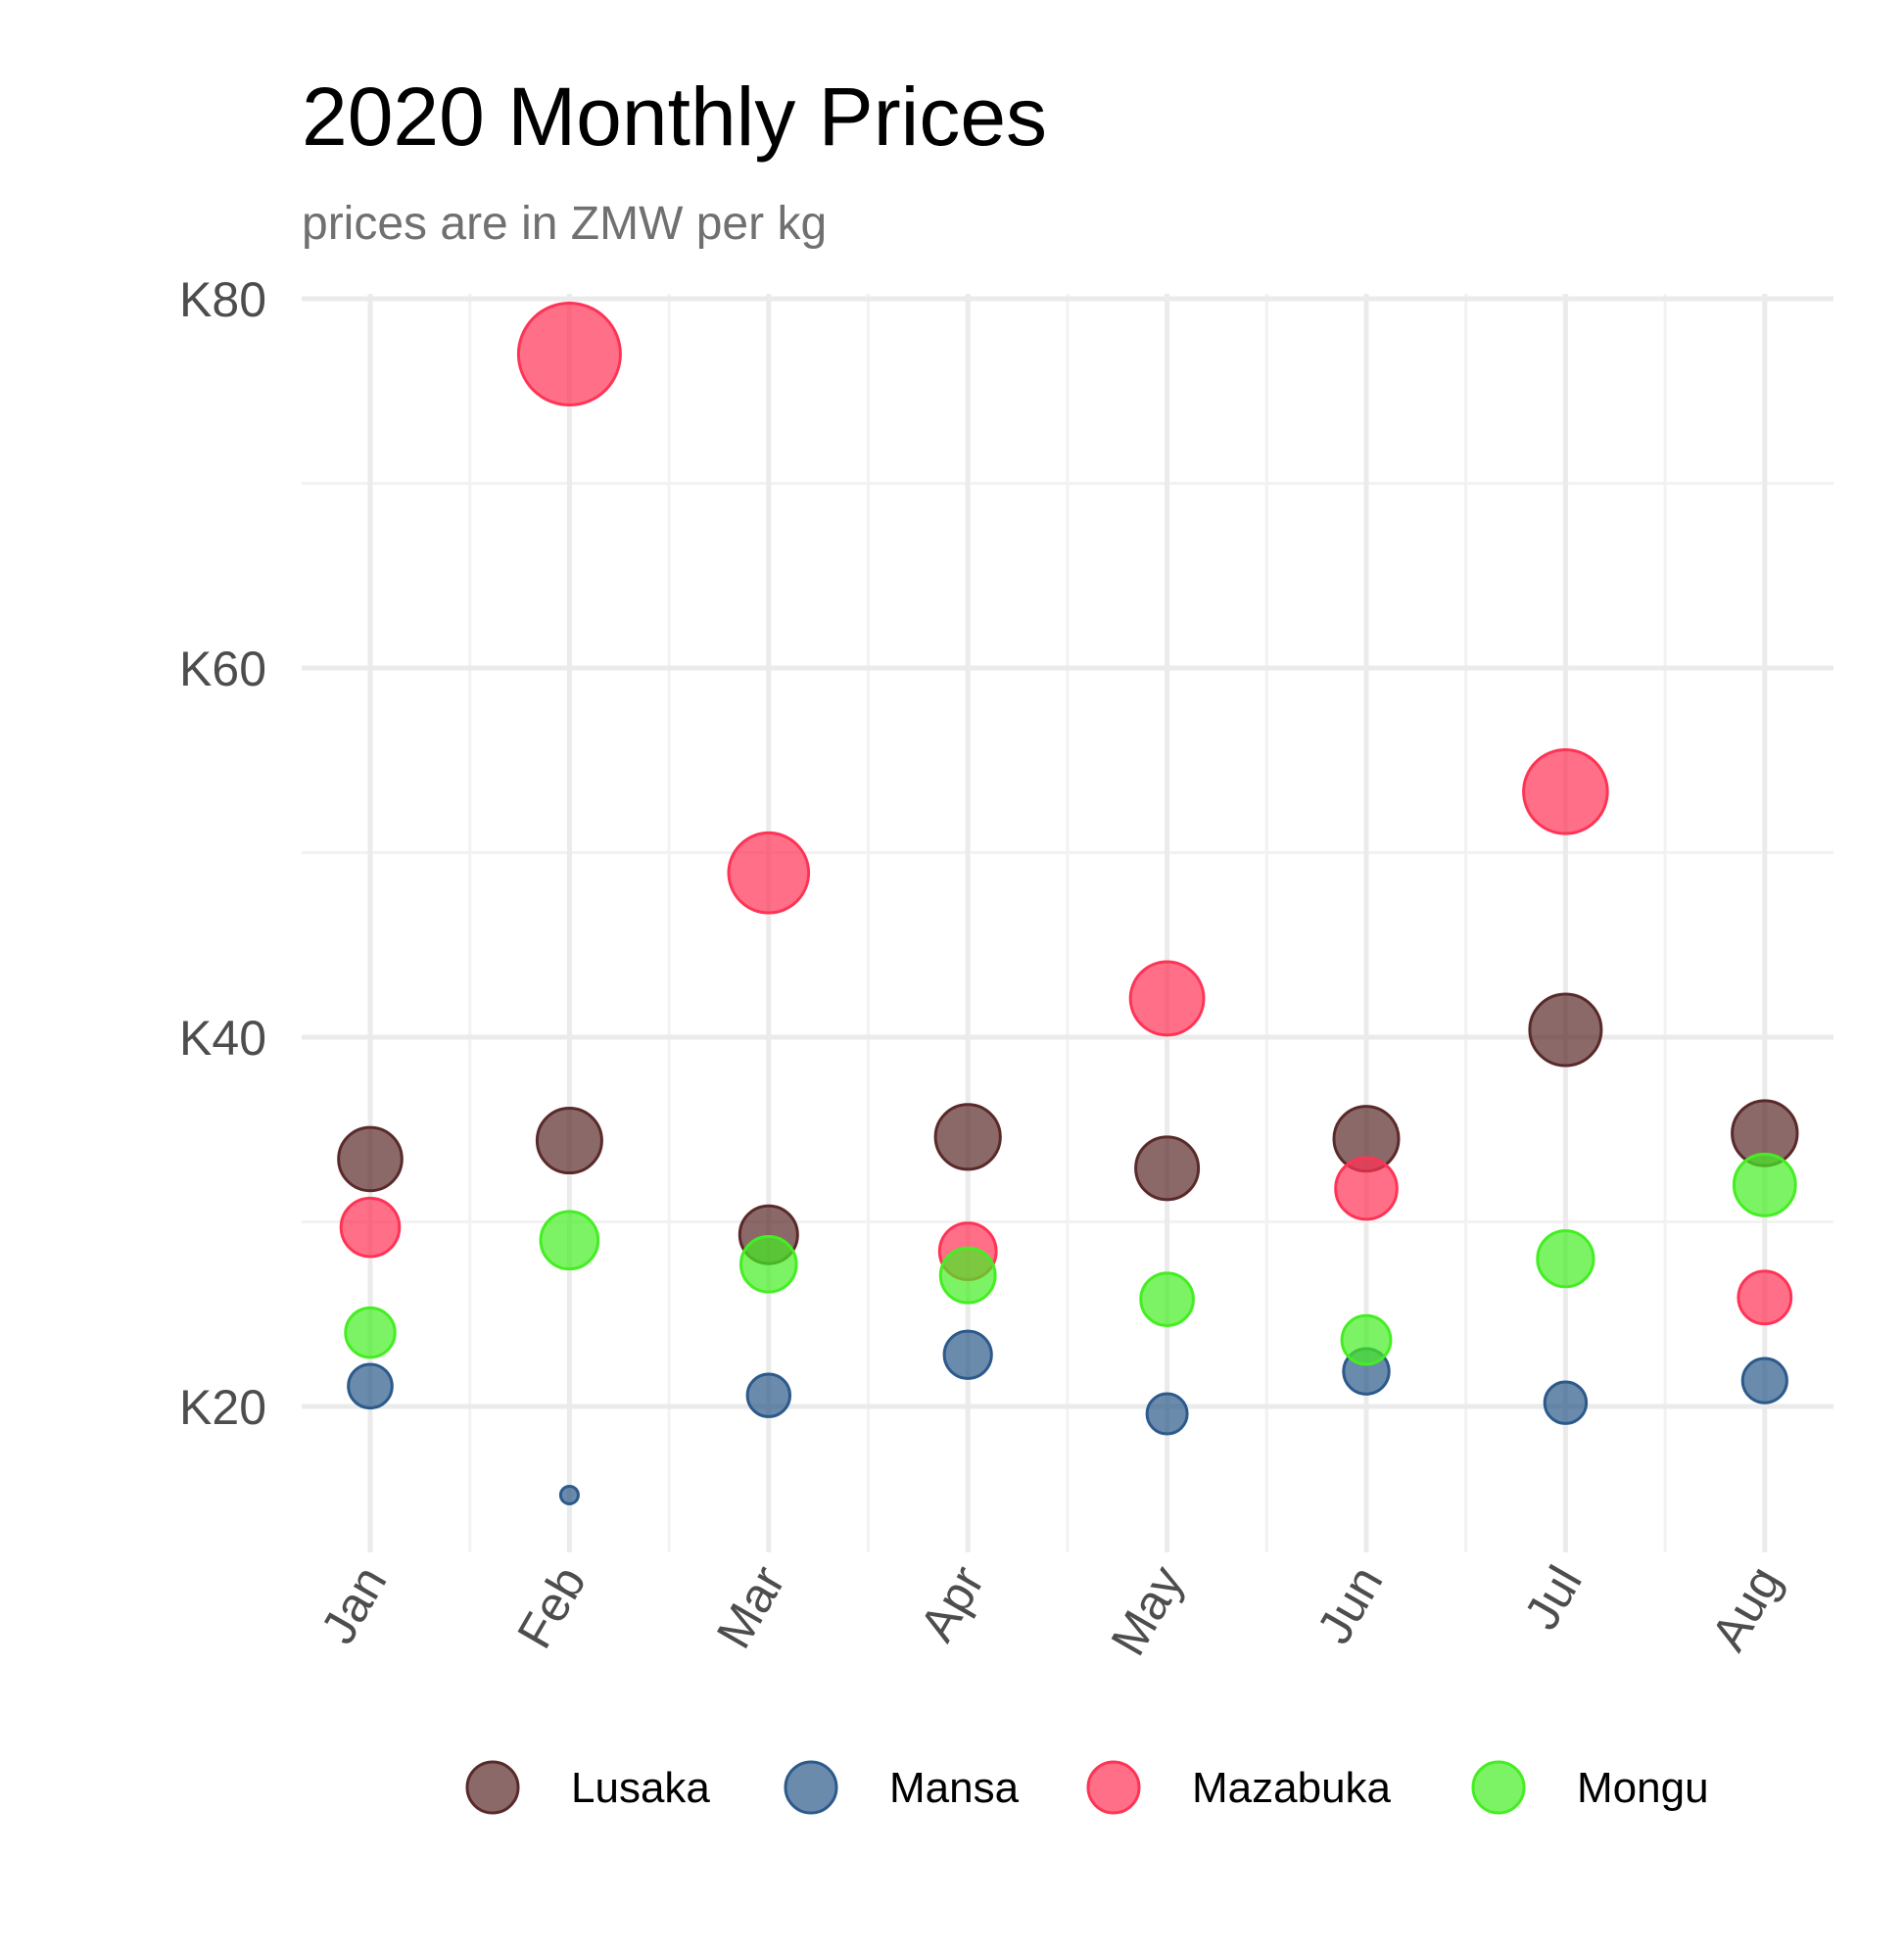  I want to click on point-mongu-mar, so click(768, 1264).